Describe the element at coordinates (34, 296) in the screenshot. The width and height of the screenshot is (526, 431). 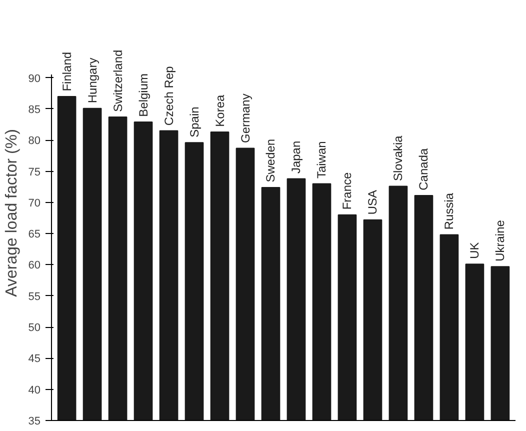
I see `y-tick-label: 55` at that location.